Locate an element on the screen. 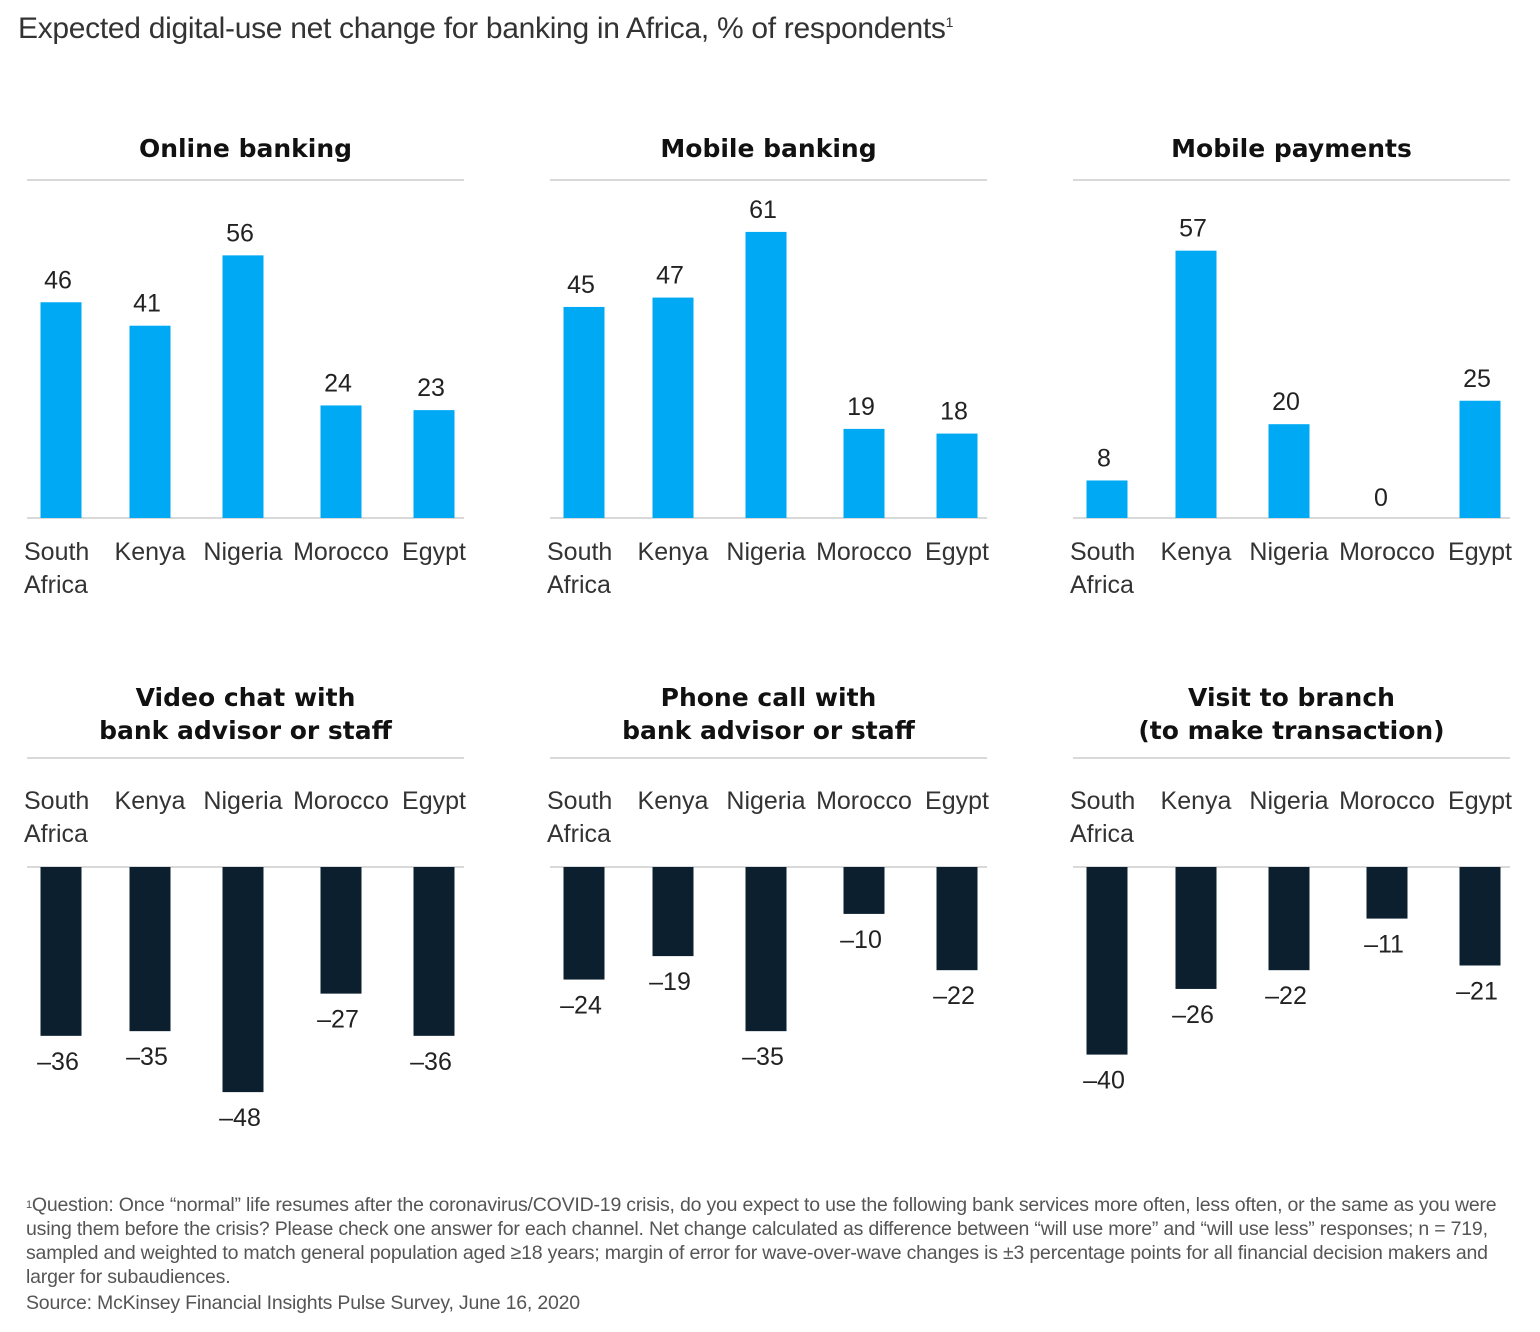  data-label: 47 is located at coordinates (670, 276).